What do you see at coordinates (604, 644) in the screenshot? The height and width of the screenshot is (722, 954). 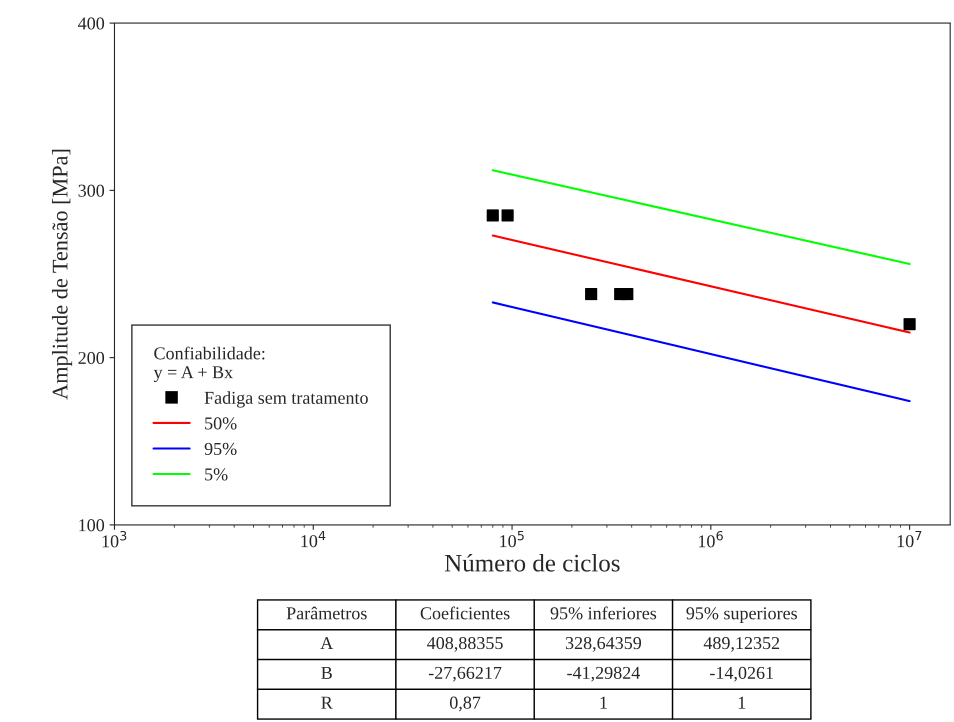 I see `text: 328,64359` at bounding box center [604, 644].